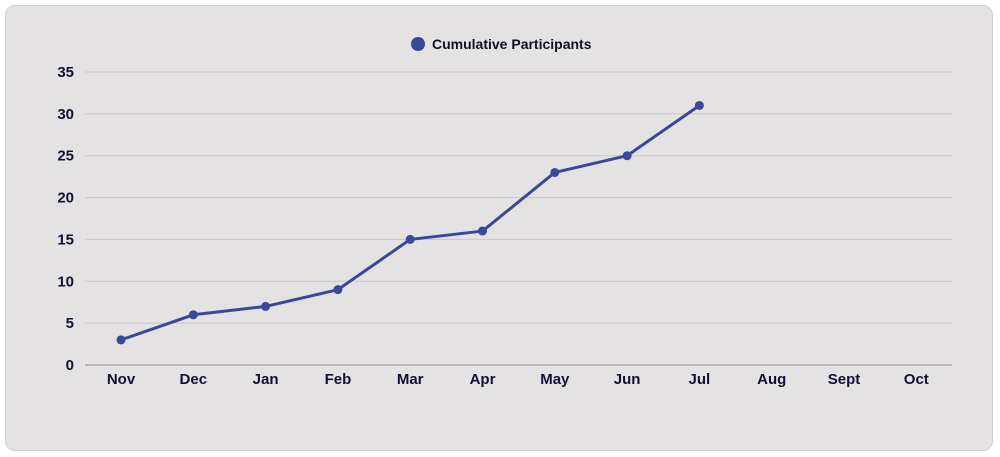 The height and width of the screenshot is (457, 1000). I want to click on y-tick-label: 5, so click(70, 323).